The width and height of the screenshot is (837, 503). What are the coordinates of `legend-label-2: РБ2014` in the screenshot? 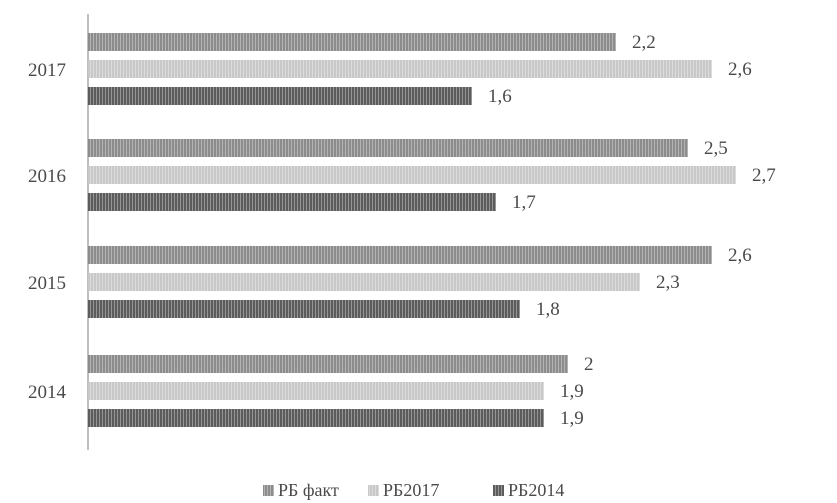 It's located at (536, 490).